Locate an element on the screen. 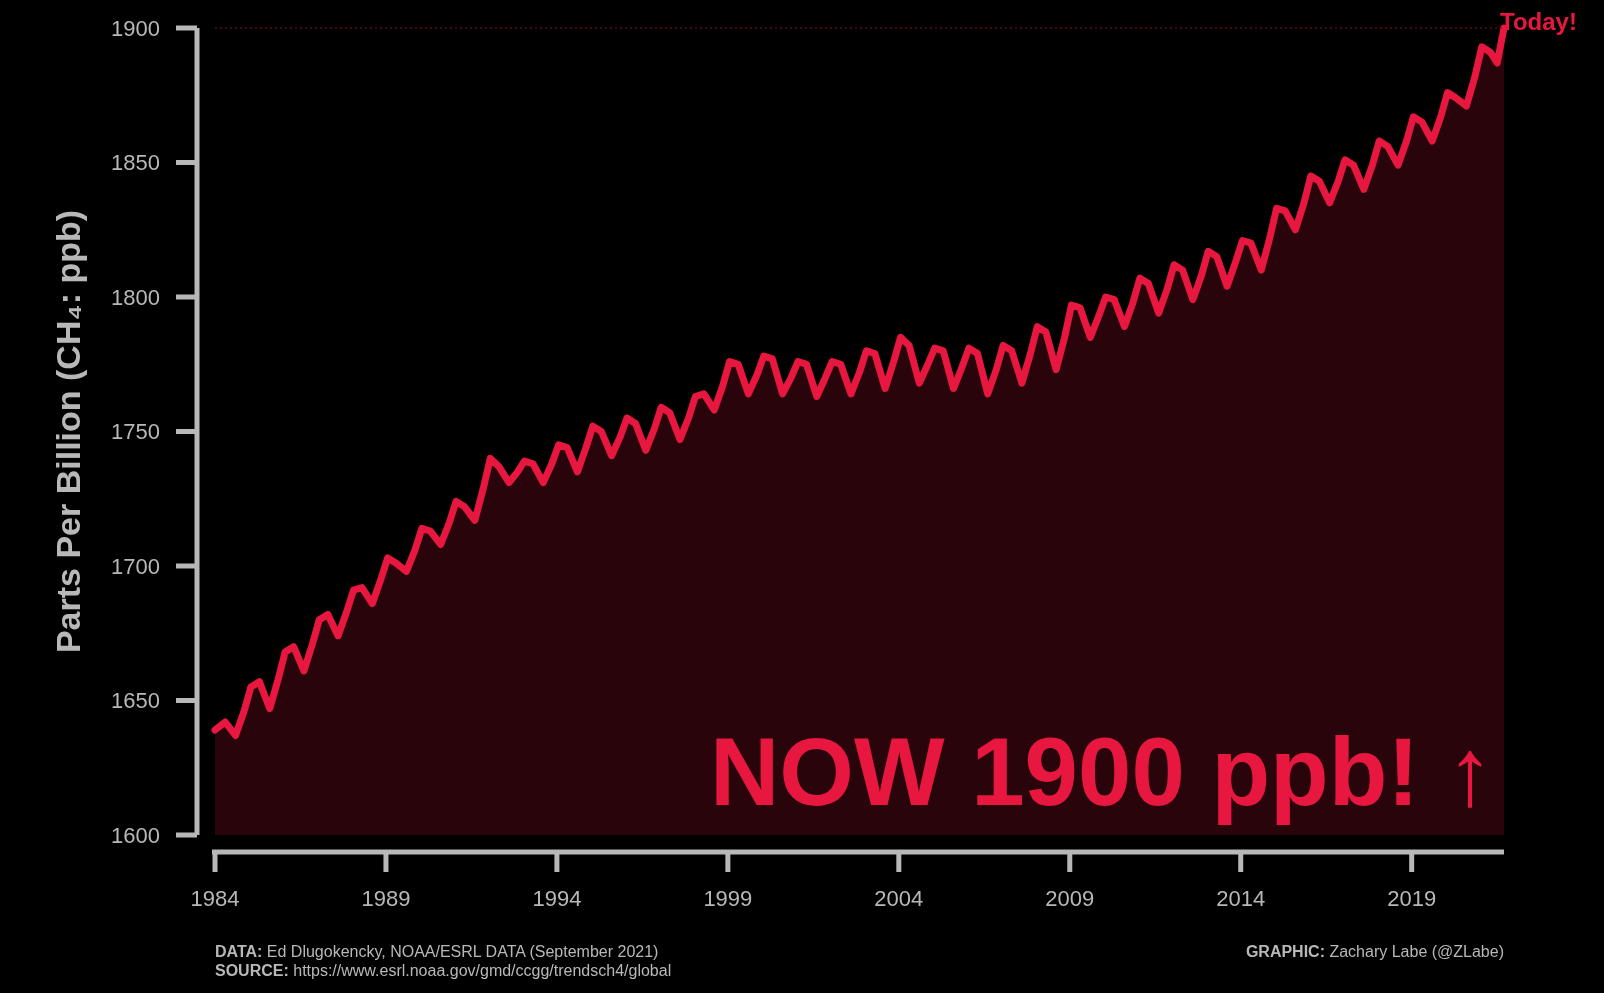 Image resolution: width=1604 pixels, height=993 pixels. y-tick-label: 1900 is located at coordinates (135, 28).